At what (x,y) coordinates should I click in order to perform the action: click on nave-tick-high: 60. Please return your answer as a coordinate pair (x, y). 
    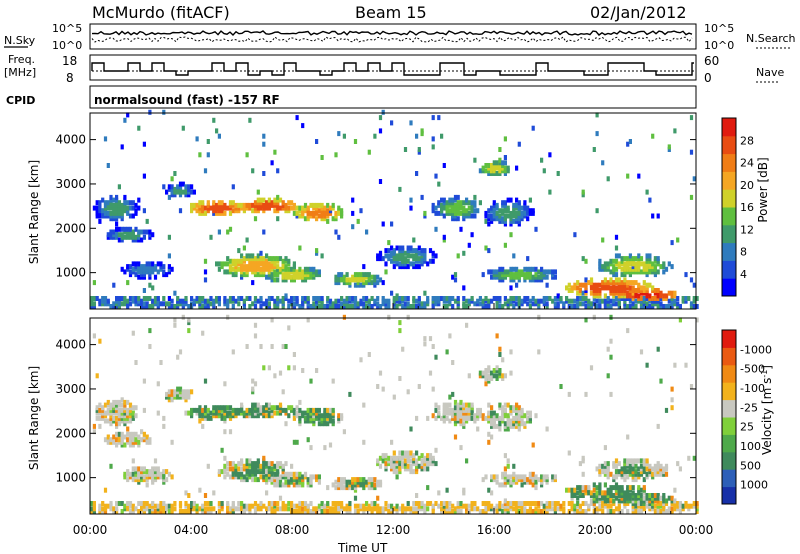
    Looking at the image, I should click on (711, 61).